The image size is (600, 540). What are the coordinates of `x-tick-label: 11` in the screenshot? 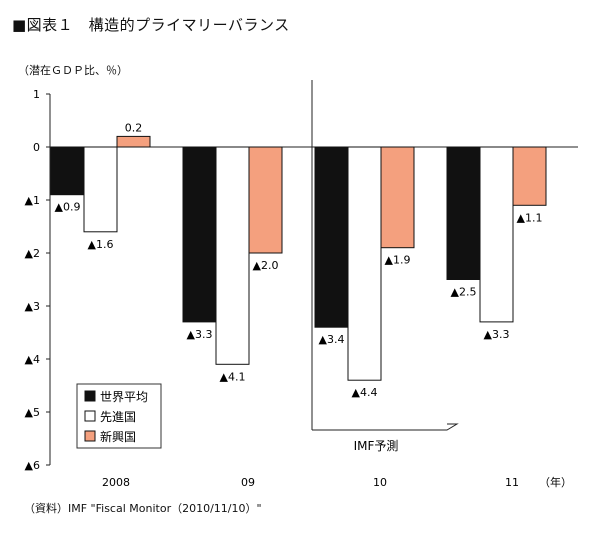 It's located at (512, 482).